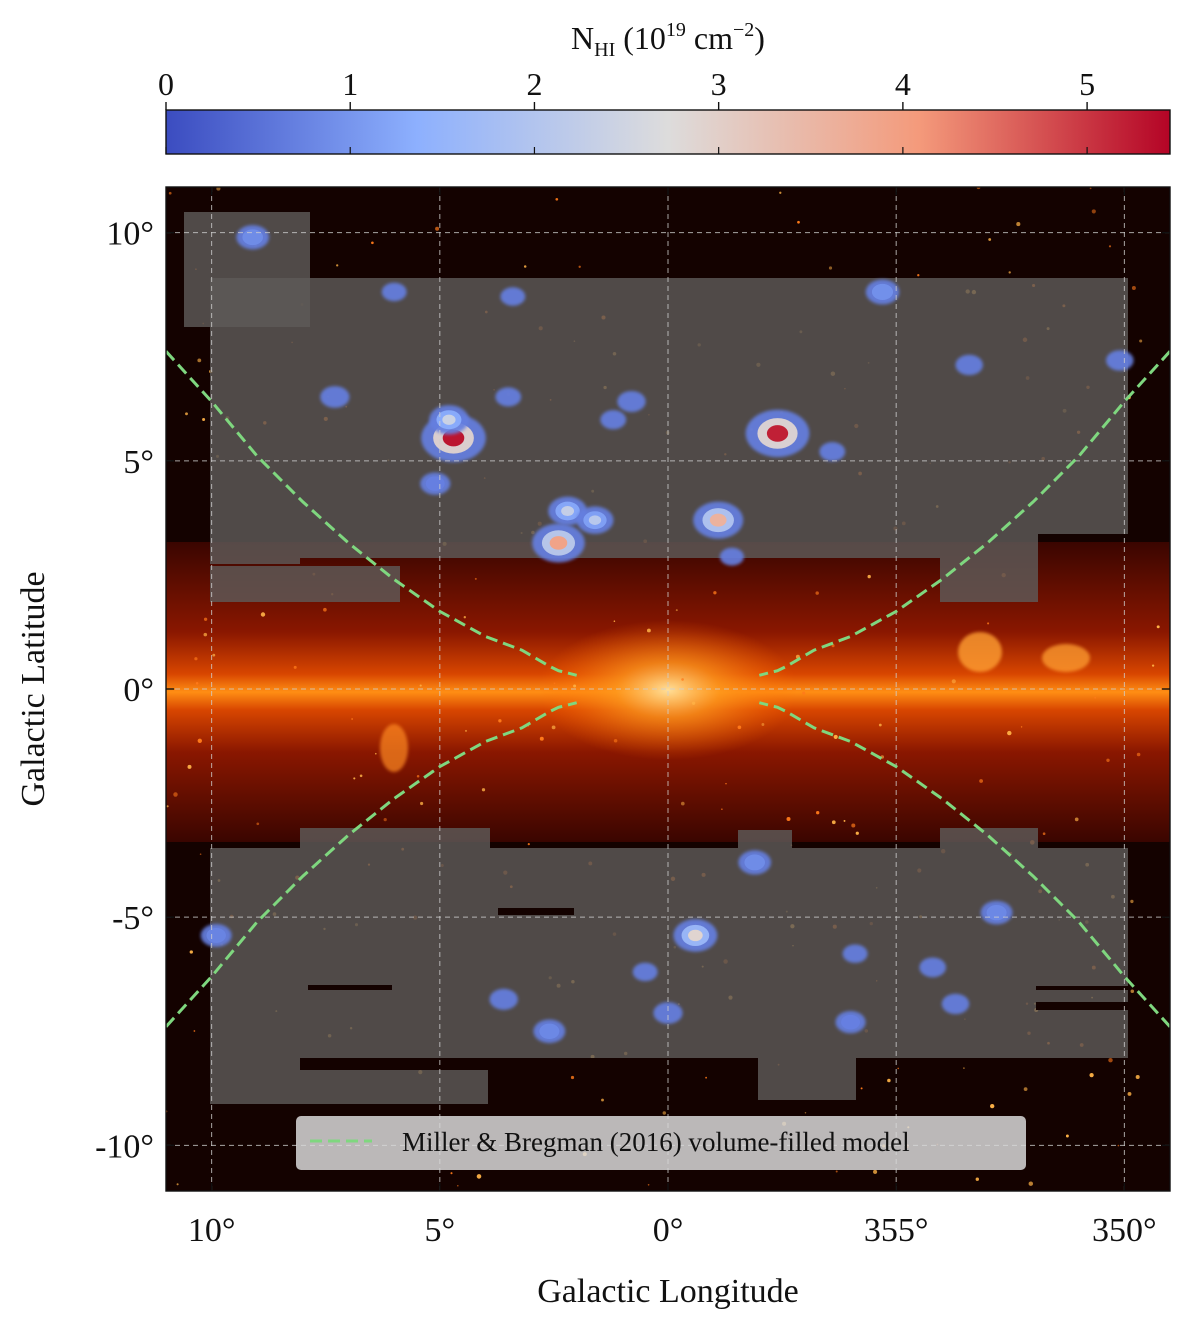 The width and height of the screenshot is (1180, 1318). I want to click on y-axis-label: Galactic Latitude, so click(33, 688).